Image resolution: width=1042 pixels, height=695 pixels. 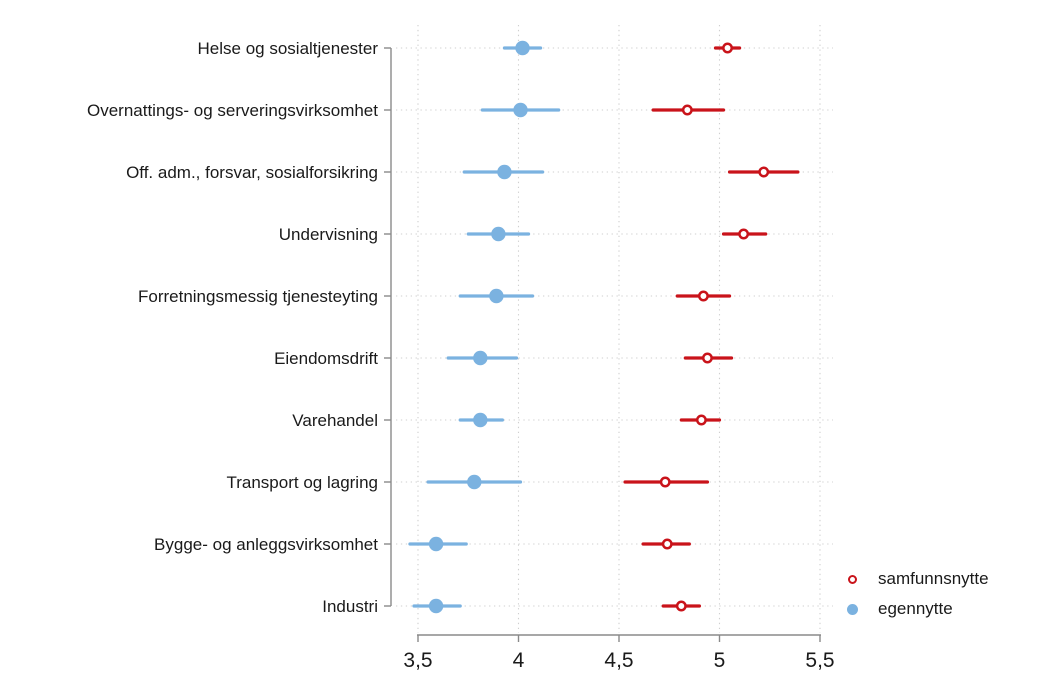 What do you see at coordinates (252, 172) in the screenshot?
I see `category-label: Off. adm., forsvar, sosialforsikring` at bounding box center [252, 172].